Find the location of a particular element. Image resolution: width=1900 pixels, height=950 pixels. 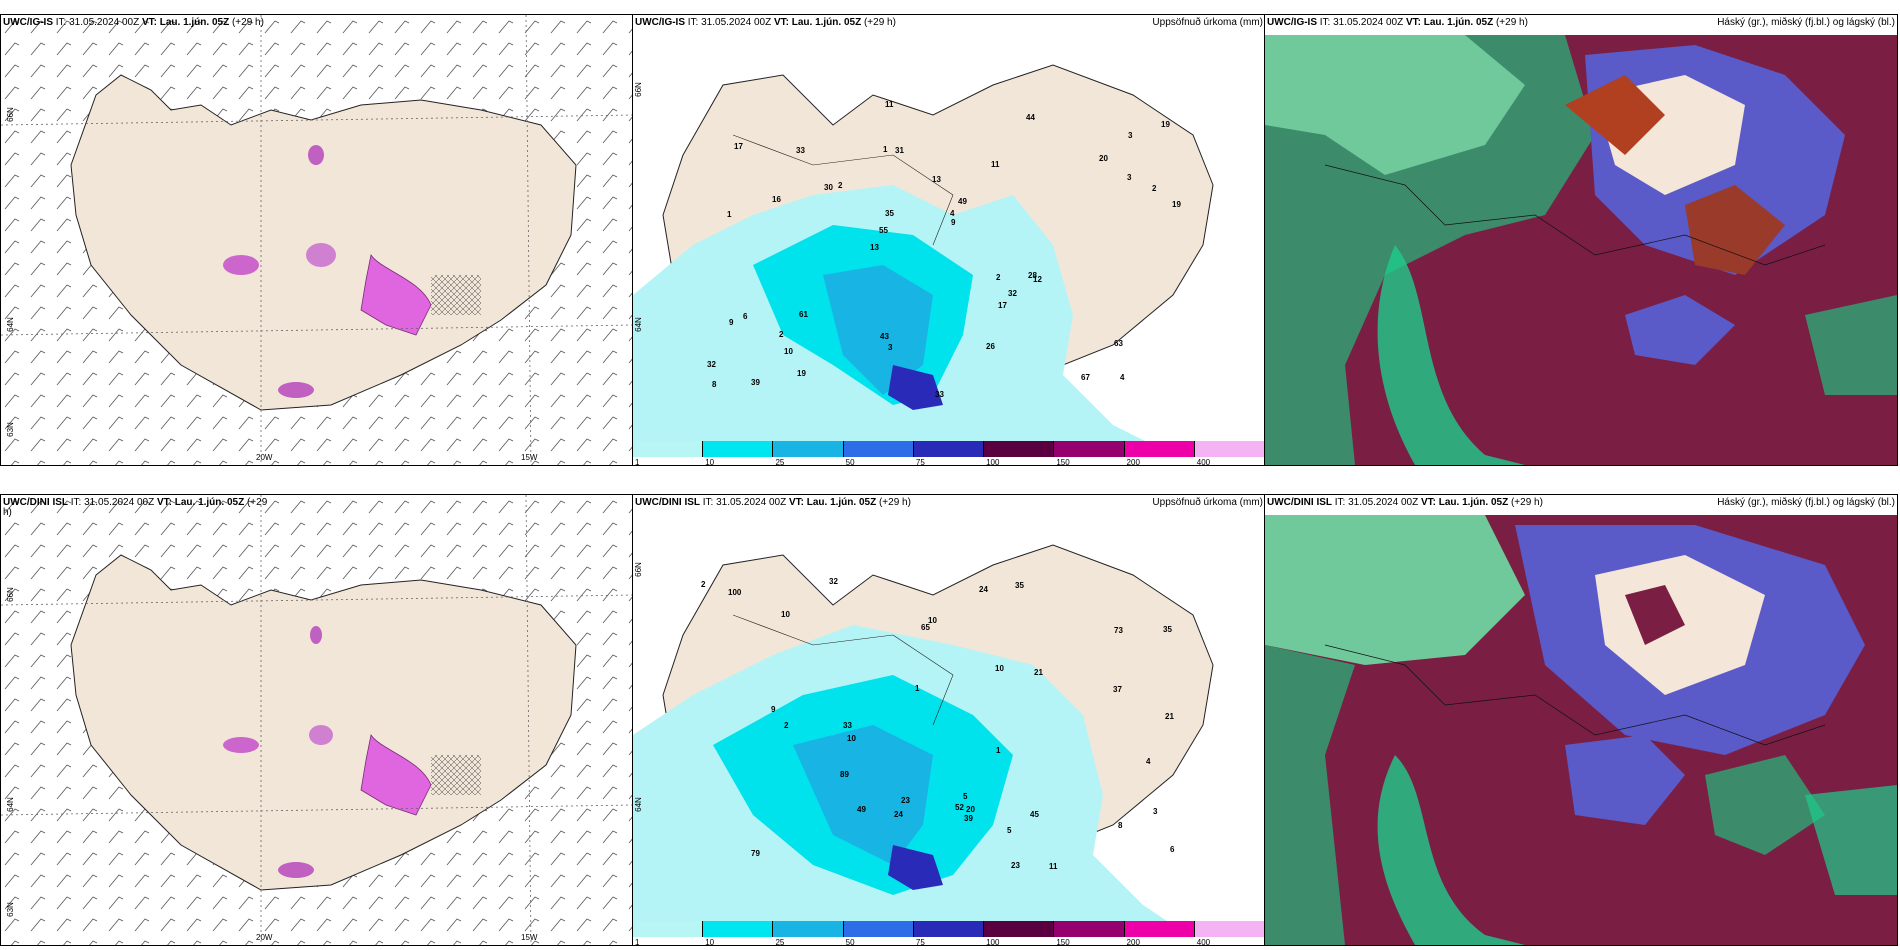

precip-value-label: 11 is located at coordinates (995, 164).